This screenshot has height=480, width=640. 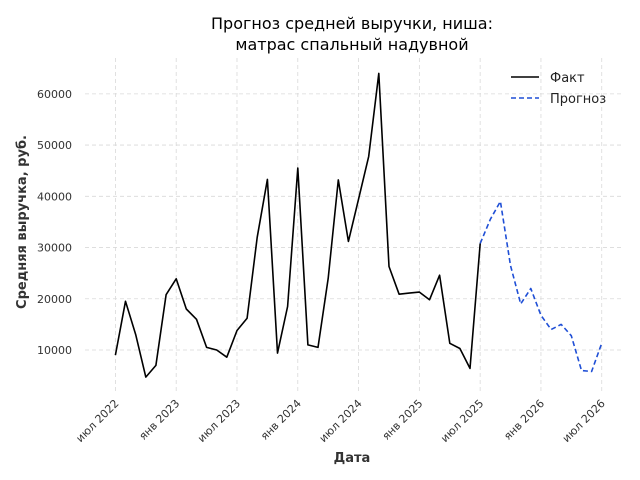 What do you see at coordinates (22, 222) in the screenshot?
I see `y-axis-label: Средняя выручка, руб.` at bounding box center [22, 222].